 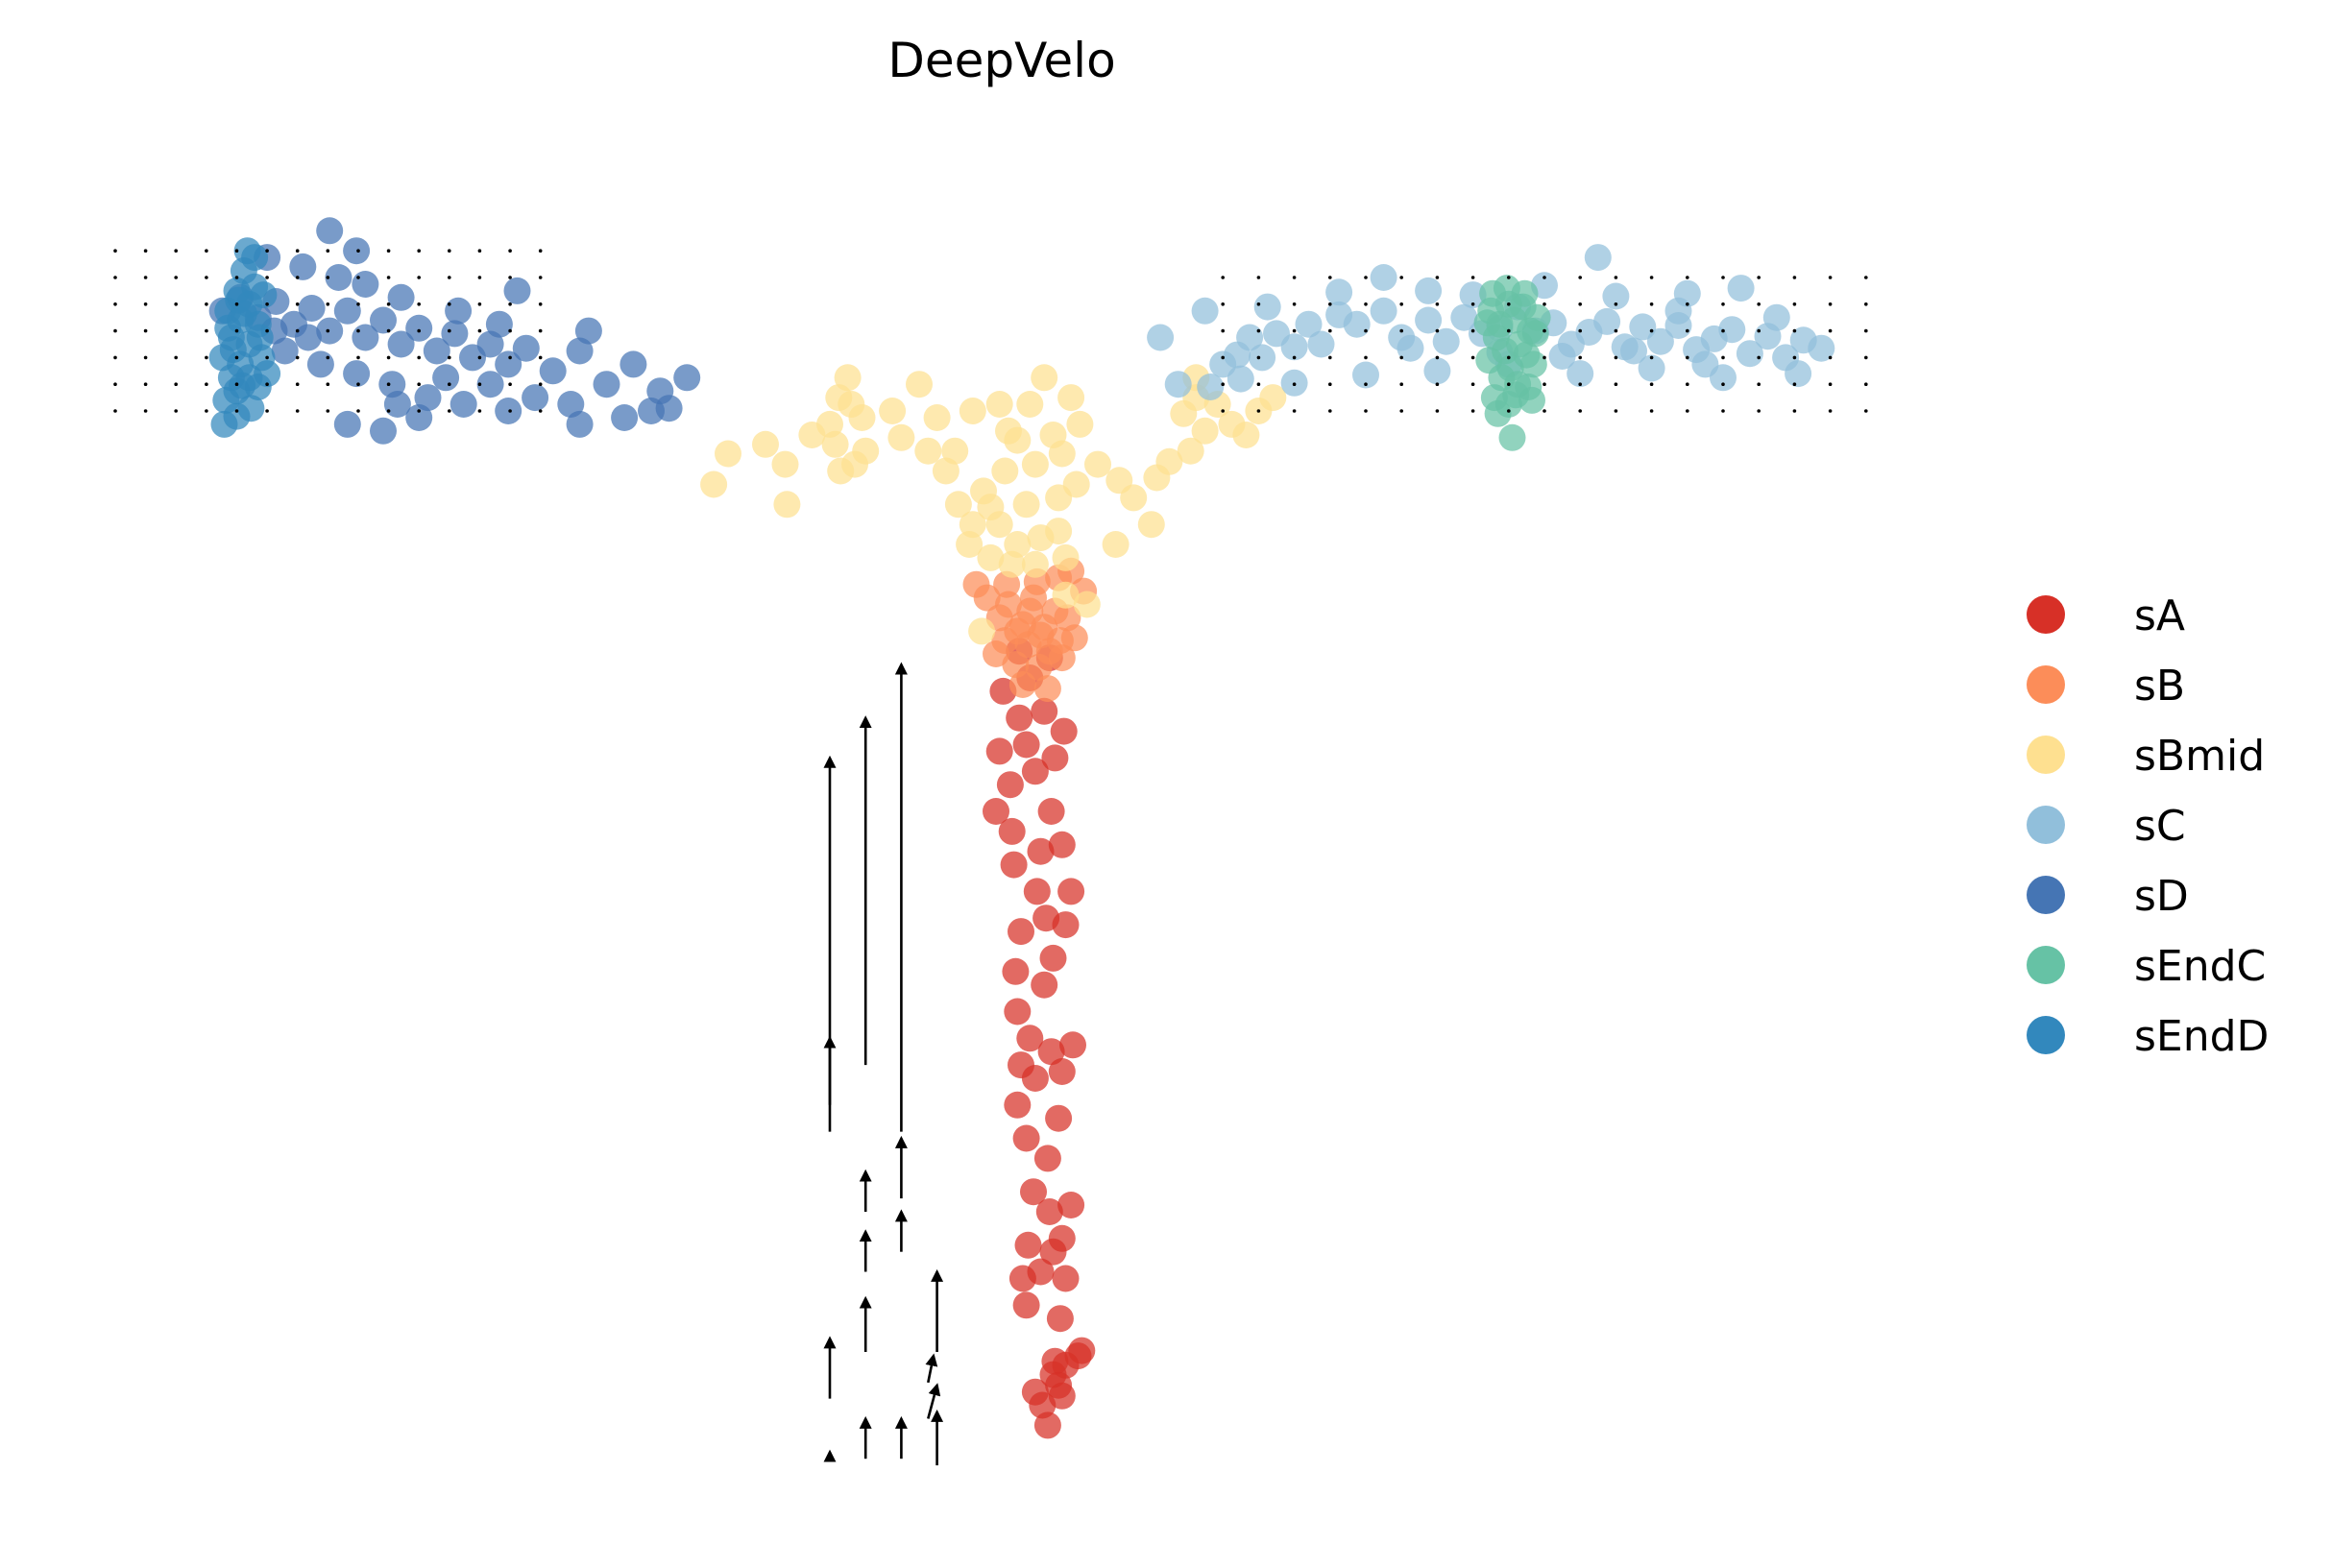 What do you see at coordinates (2046, 755) in the screenshot?
I see `legend-marker-sBmid` at bounding box center [2046, 755].